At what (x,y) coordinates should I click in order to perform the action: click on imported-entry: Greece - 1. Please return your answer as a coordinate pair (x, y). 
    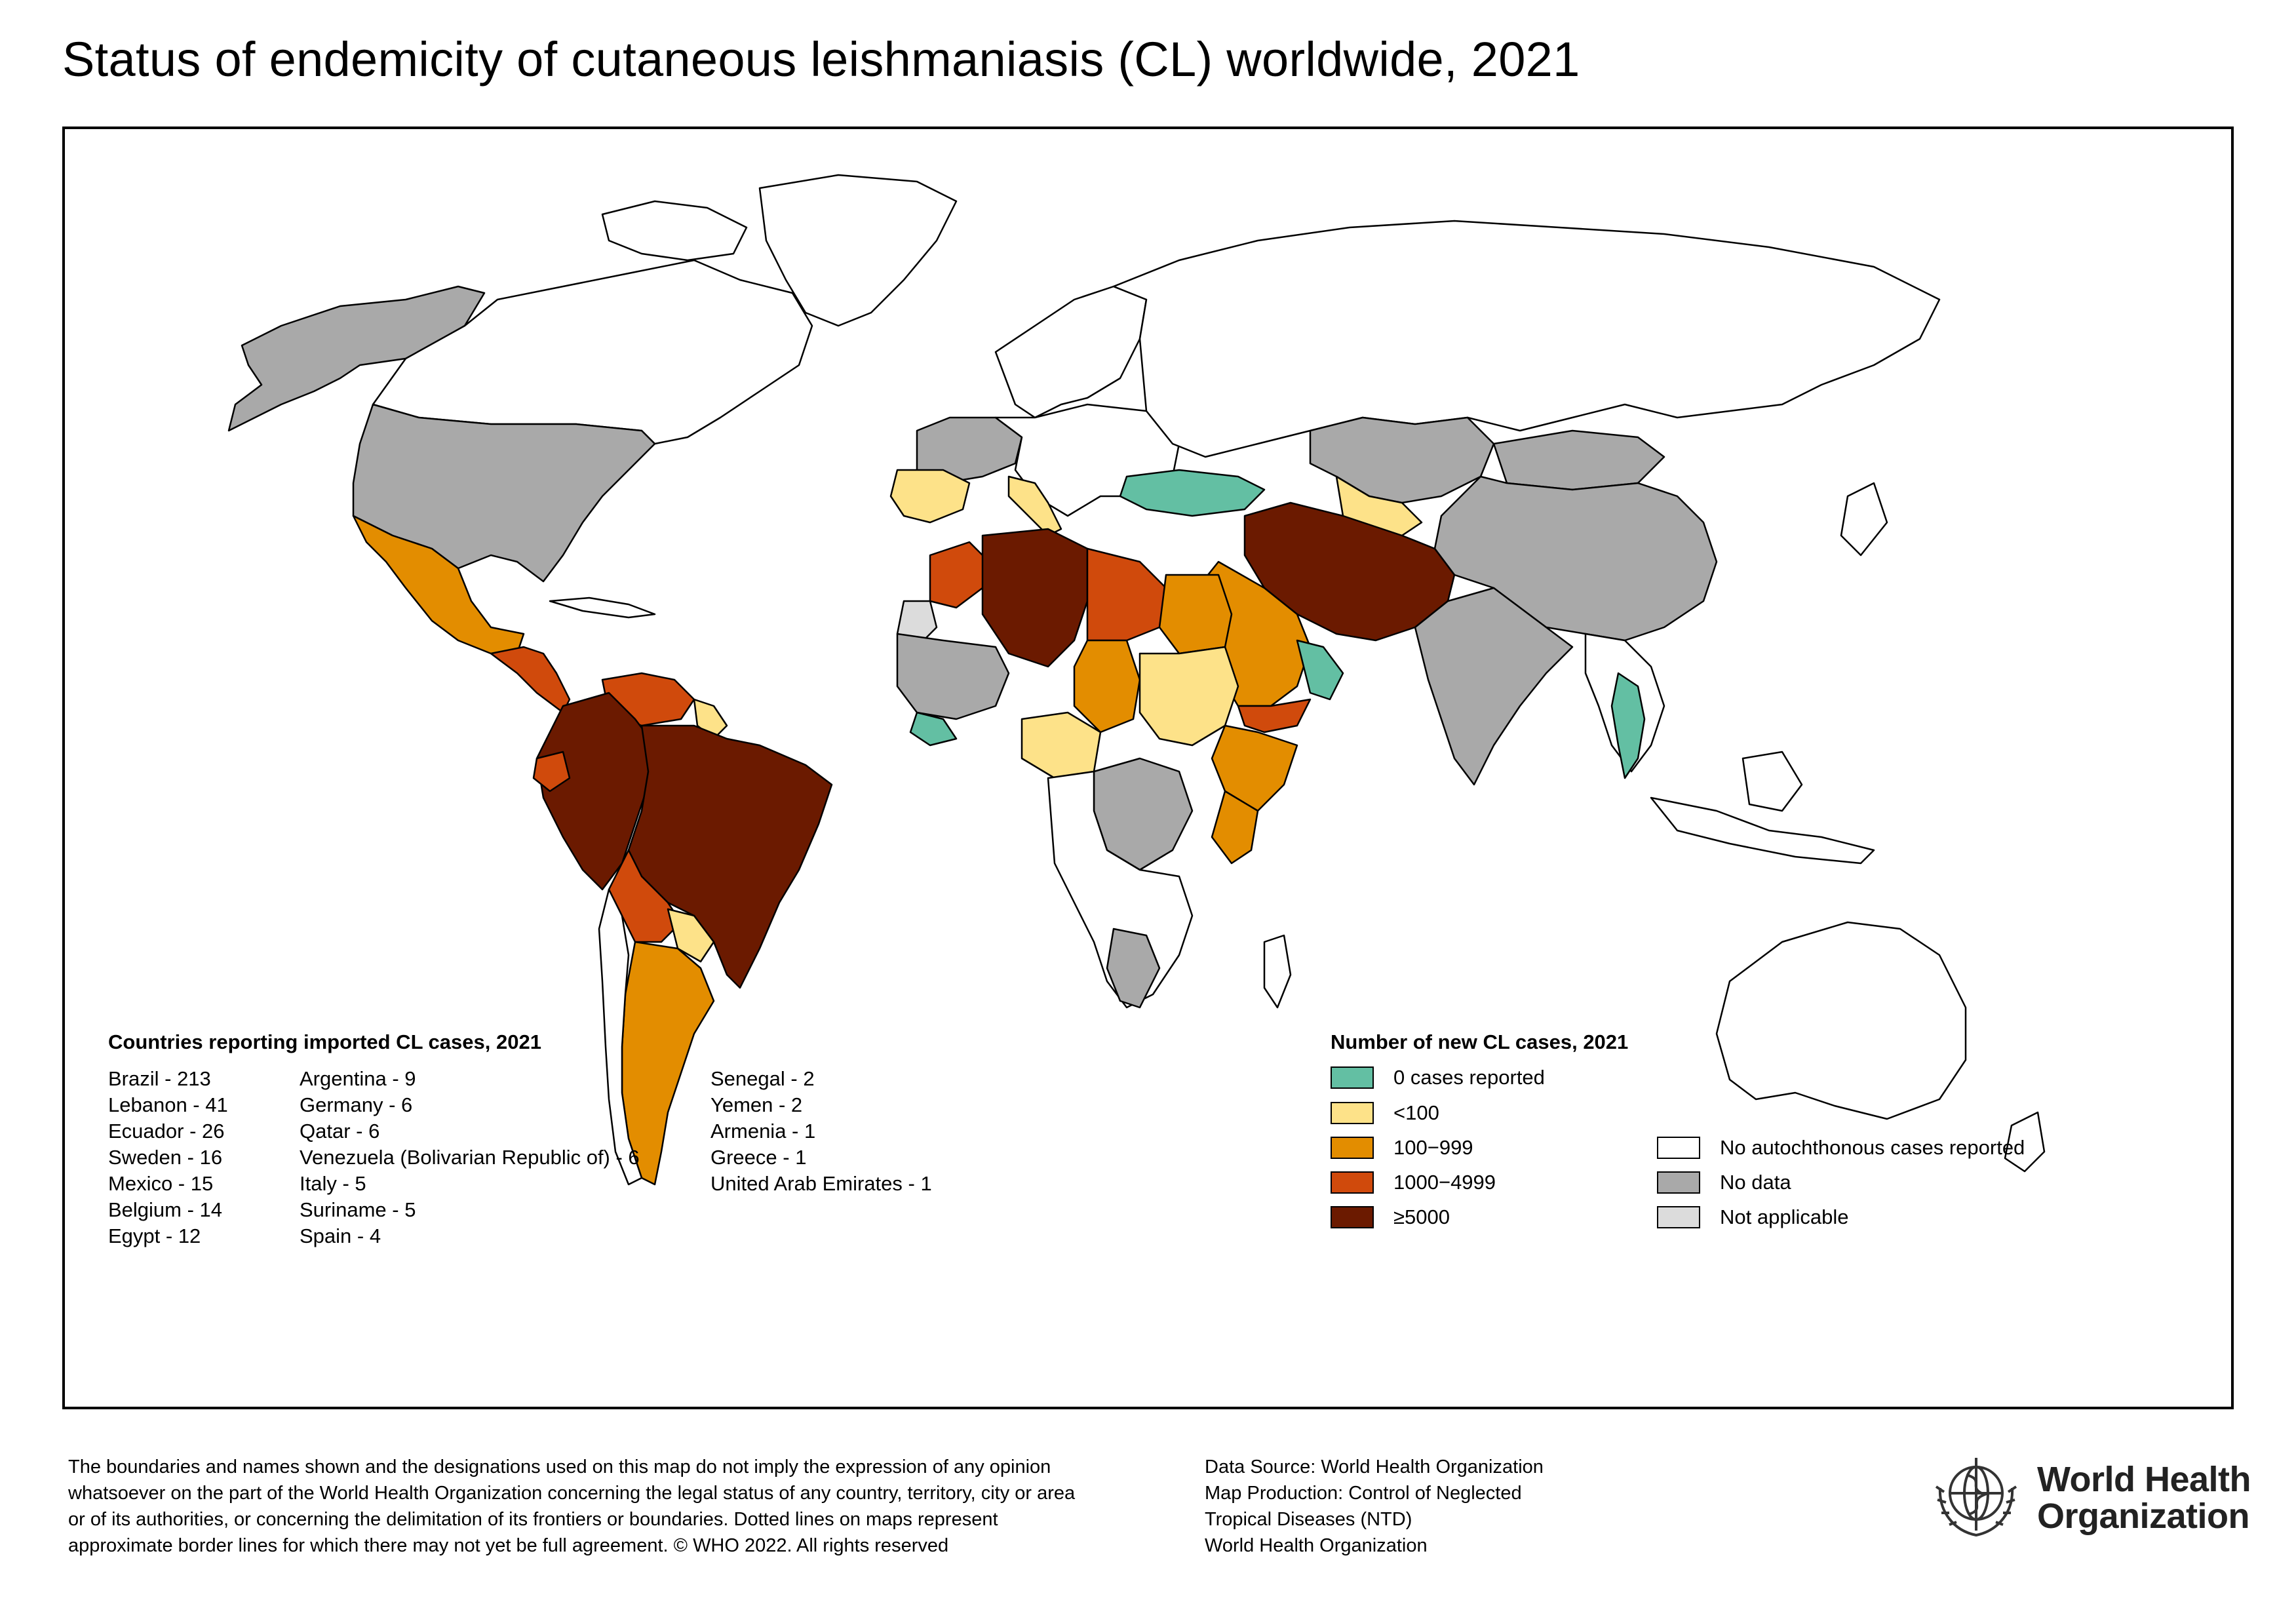
    Looking at the image, I should click on (759, 1157).